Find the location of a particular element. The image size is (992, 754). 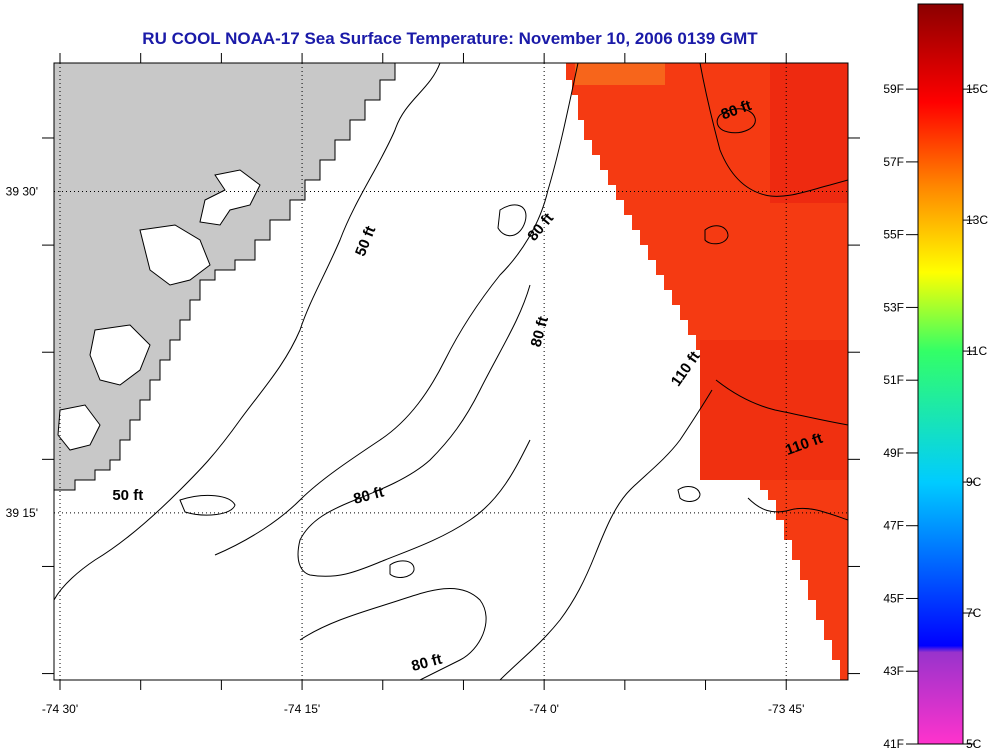

barnegat-bay is located at coordinates (230, 197).